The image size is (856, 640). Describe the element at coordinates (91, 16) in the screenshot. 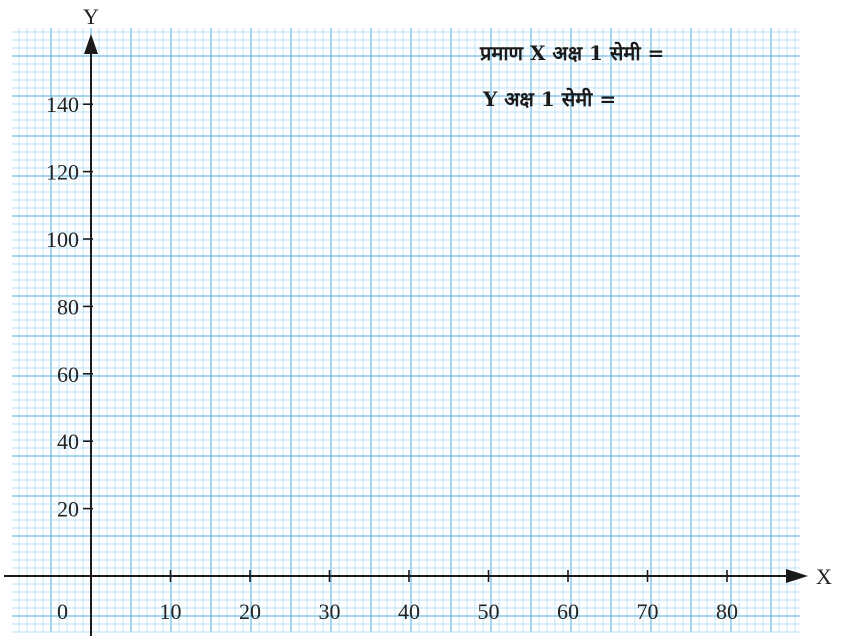

I see `y-axis-label: Y` at that location.